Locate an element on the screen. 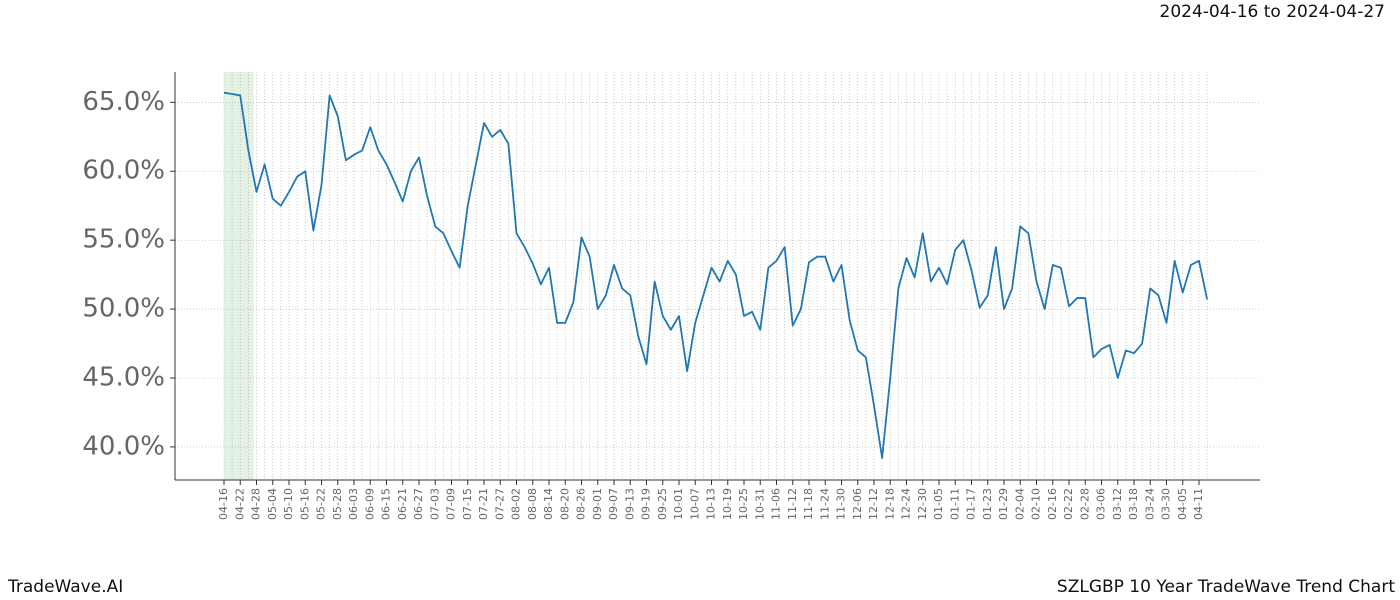 The image size is (1400, 600). x-tick-label: 01-29 is located at coordinates (1003, 504).